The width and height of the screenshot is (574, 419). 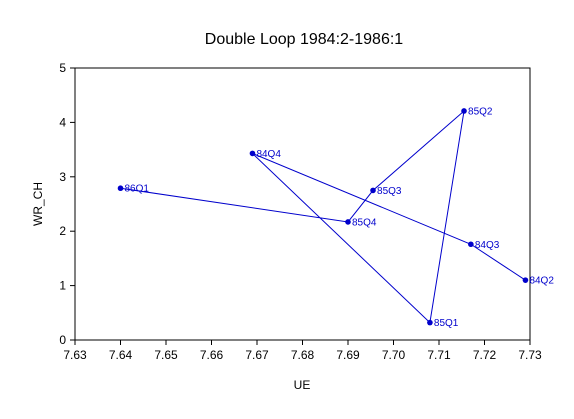 What do you see at coordinates (62, 122) in the screenshot?
I see `y-tick-label: 4` at bounding box center [62, 122].